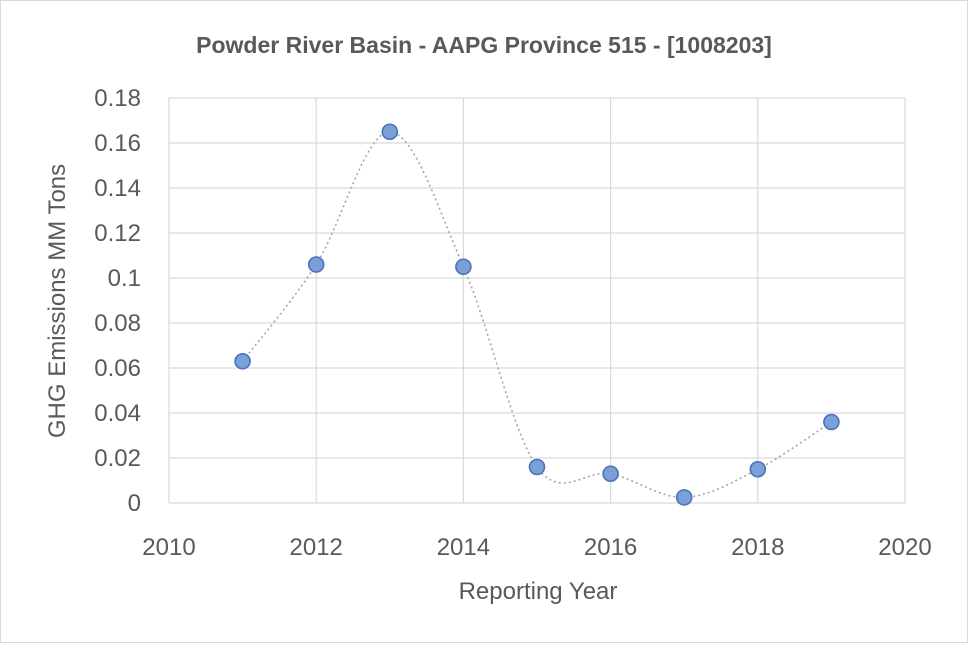 The width and height of the screenshot is (968, 647). I want to click on x-tick-label-1: 2012, so click(316, 547).